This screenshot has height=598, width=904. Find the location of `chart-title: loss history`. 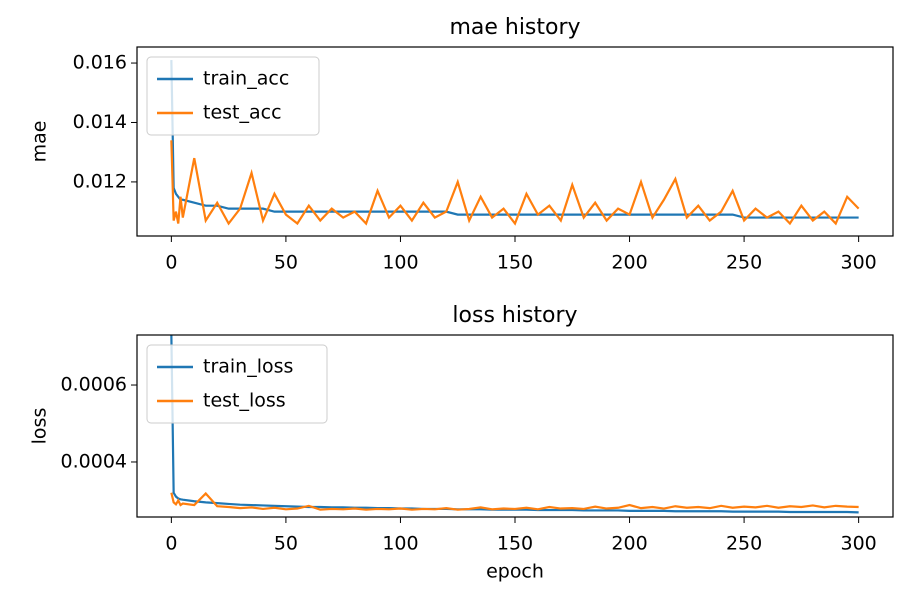

chart-title: loss history is located at coordinates (514, 315).